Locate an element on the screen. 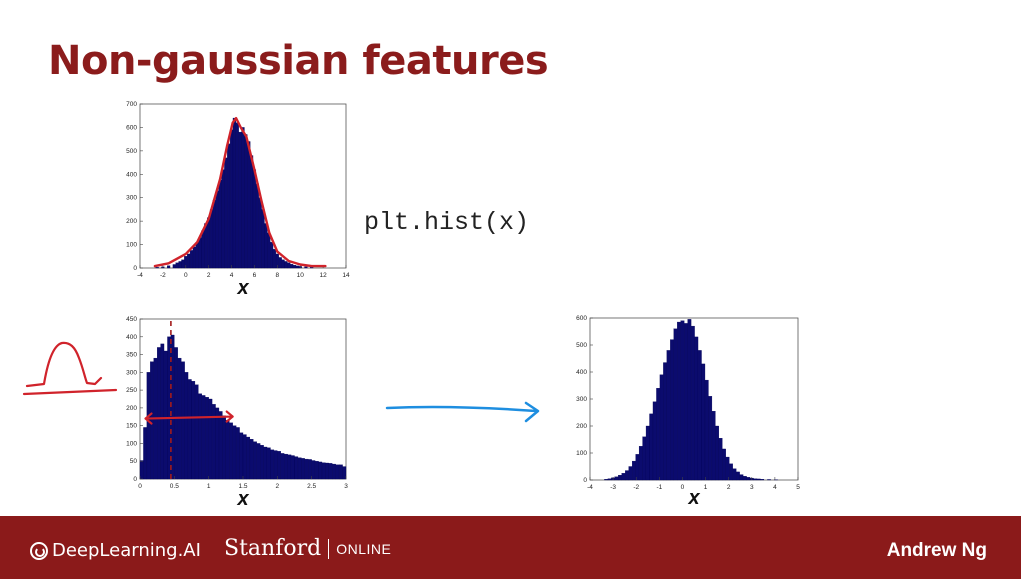 The height and width of the screenshot is (579, 1021). x-tick-label: -1 is located at coordinates (659, 487).